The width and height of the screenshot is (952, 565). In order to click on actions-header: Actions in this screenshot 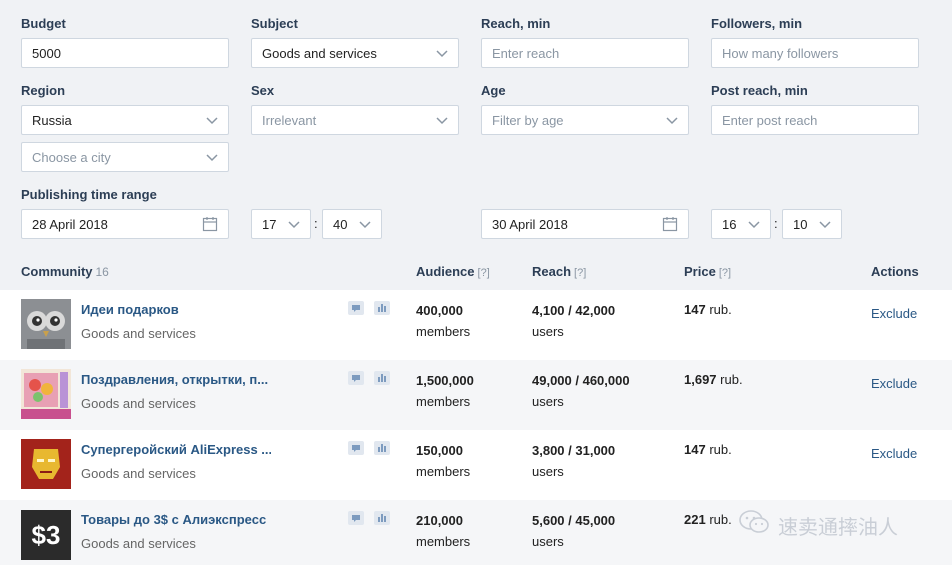, I will do `click(895, 271)`.